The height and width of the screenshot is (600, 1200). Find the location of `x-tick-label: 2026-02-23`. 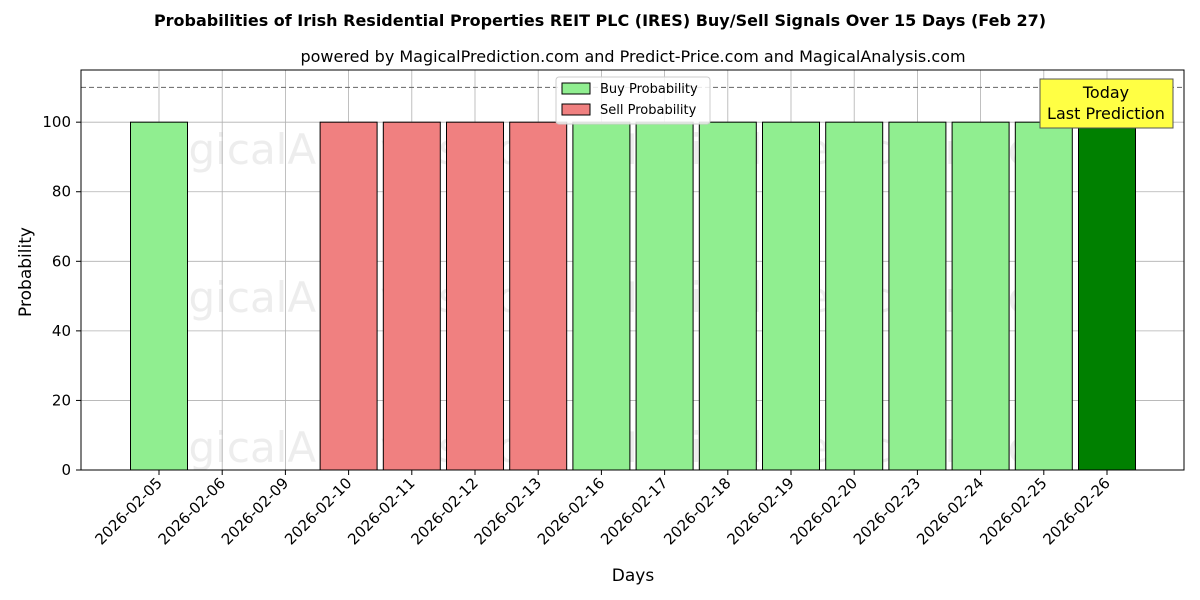

x-tick-label: 2026-02-23 is located at coordinates (887, 511).